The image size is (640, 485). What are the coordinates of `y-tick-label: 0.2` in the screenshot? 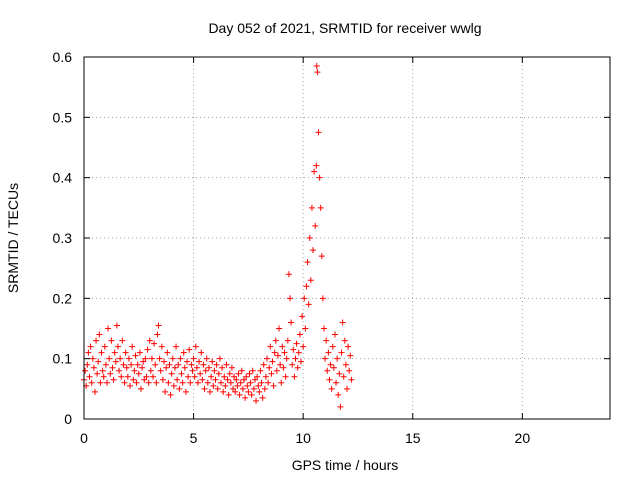 It's located at (63, 298).